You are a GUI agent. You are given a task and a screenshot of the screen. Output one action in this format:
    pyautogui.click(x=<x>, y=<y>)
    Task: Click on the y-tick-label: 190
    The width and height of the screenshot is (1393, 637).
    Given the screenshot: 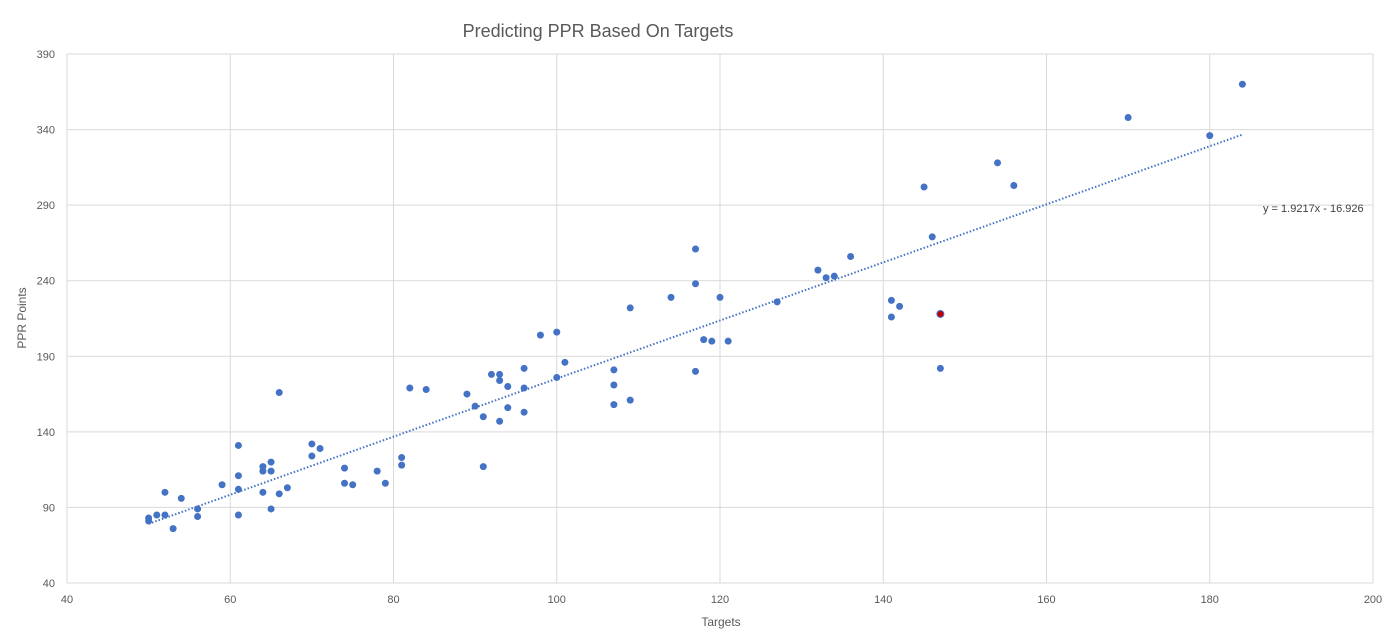 What is the action you would take?
    pyautogui.click(x=46, y=357)
    